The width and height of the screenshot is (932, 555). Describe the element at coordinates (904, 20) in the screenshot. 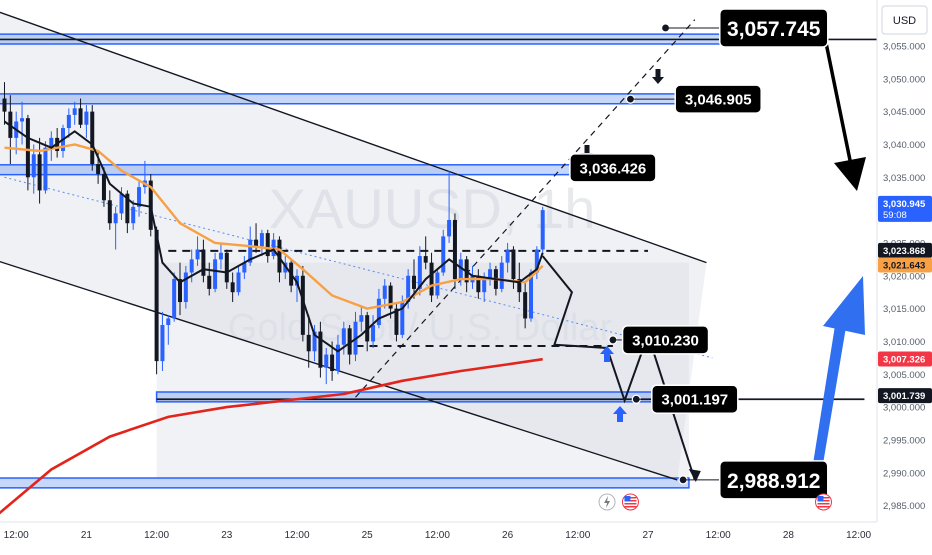

I see `currency-button: USD` at that location.